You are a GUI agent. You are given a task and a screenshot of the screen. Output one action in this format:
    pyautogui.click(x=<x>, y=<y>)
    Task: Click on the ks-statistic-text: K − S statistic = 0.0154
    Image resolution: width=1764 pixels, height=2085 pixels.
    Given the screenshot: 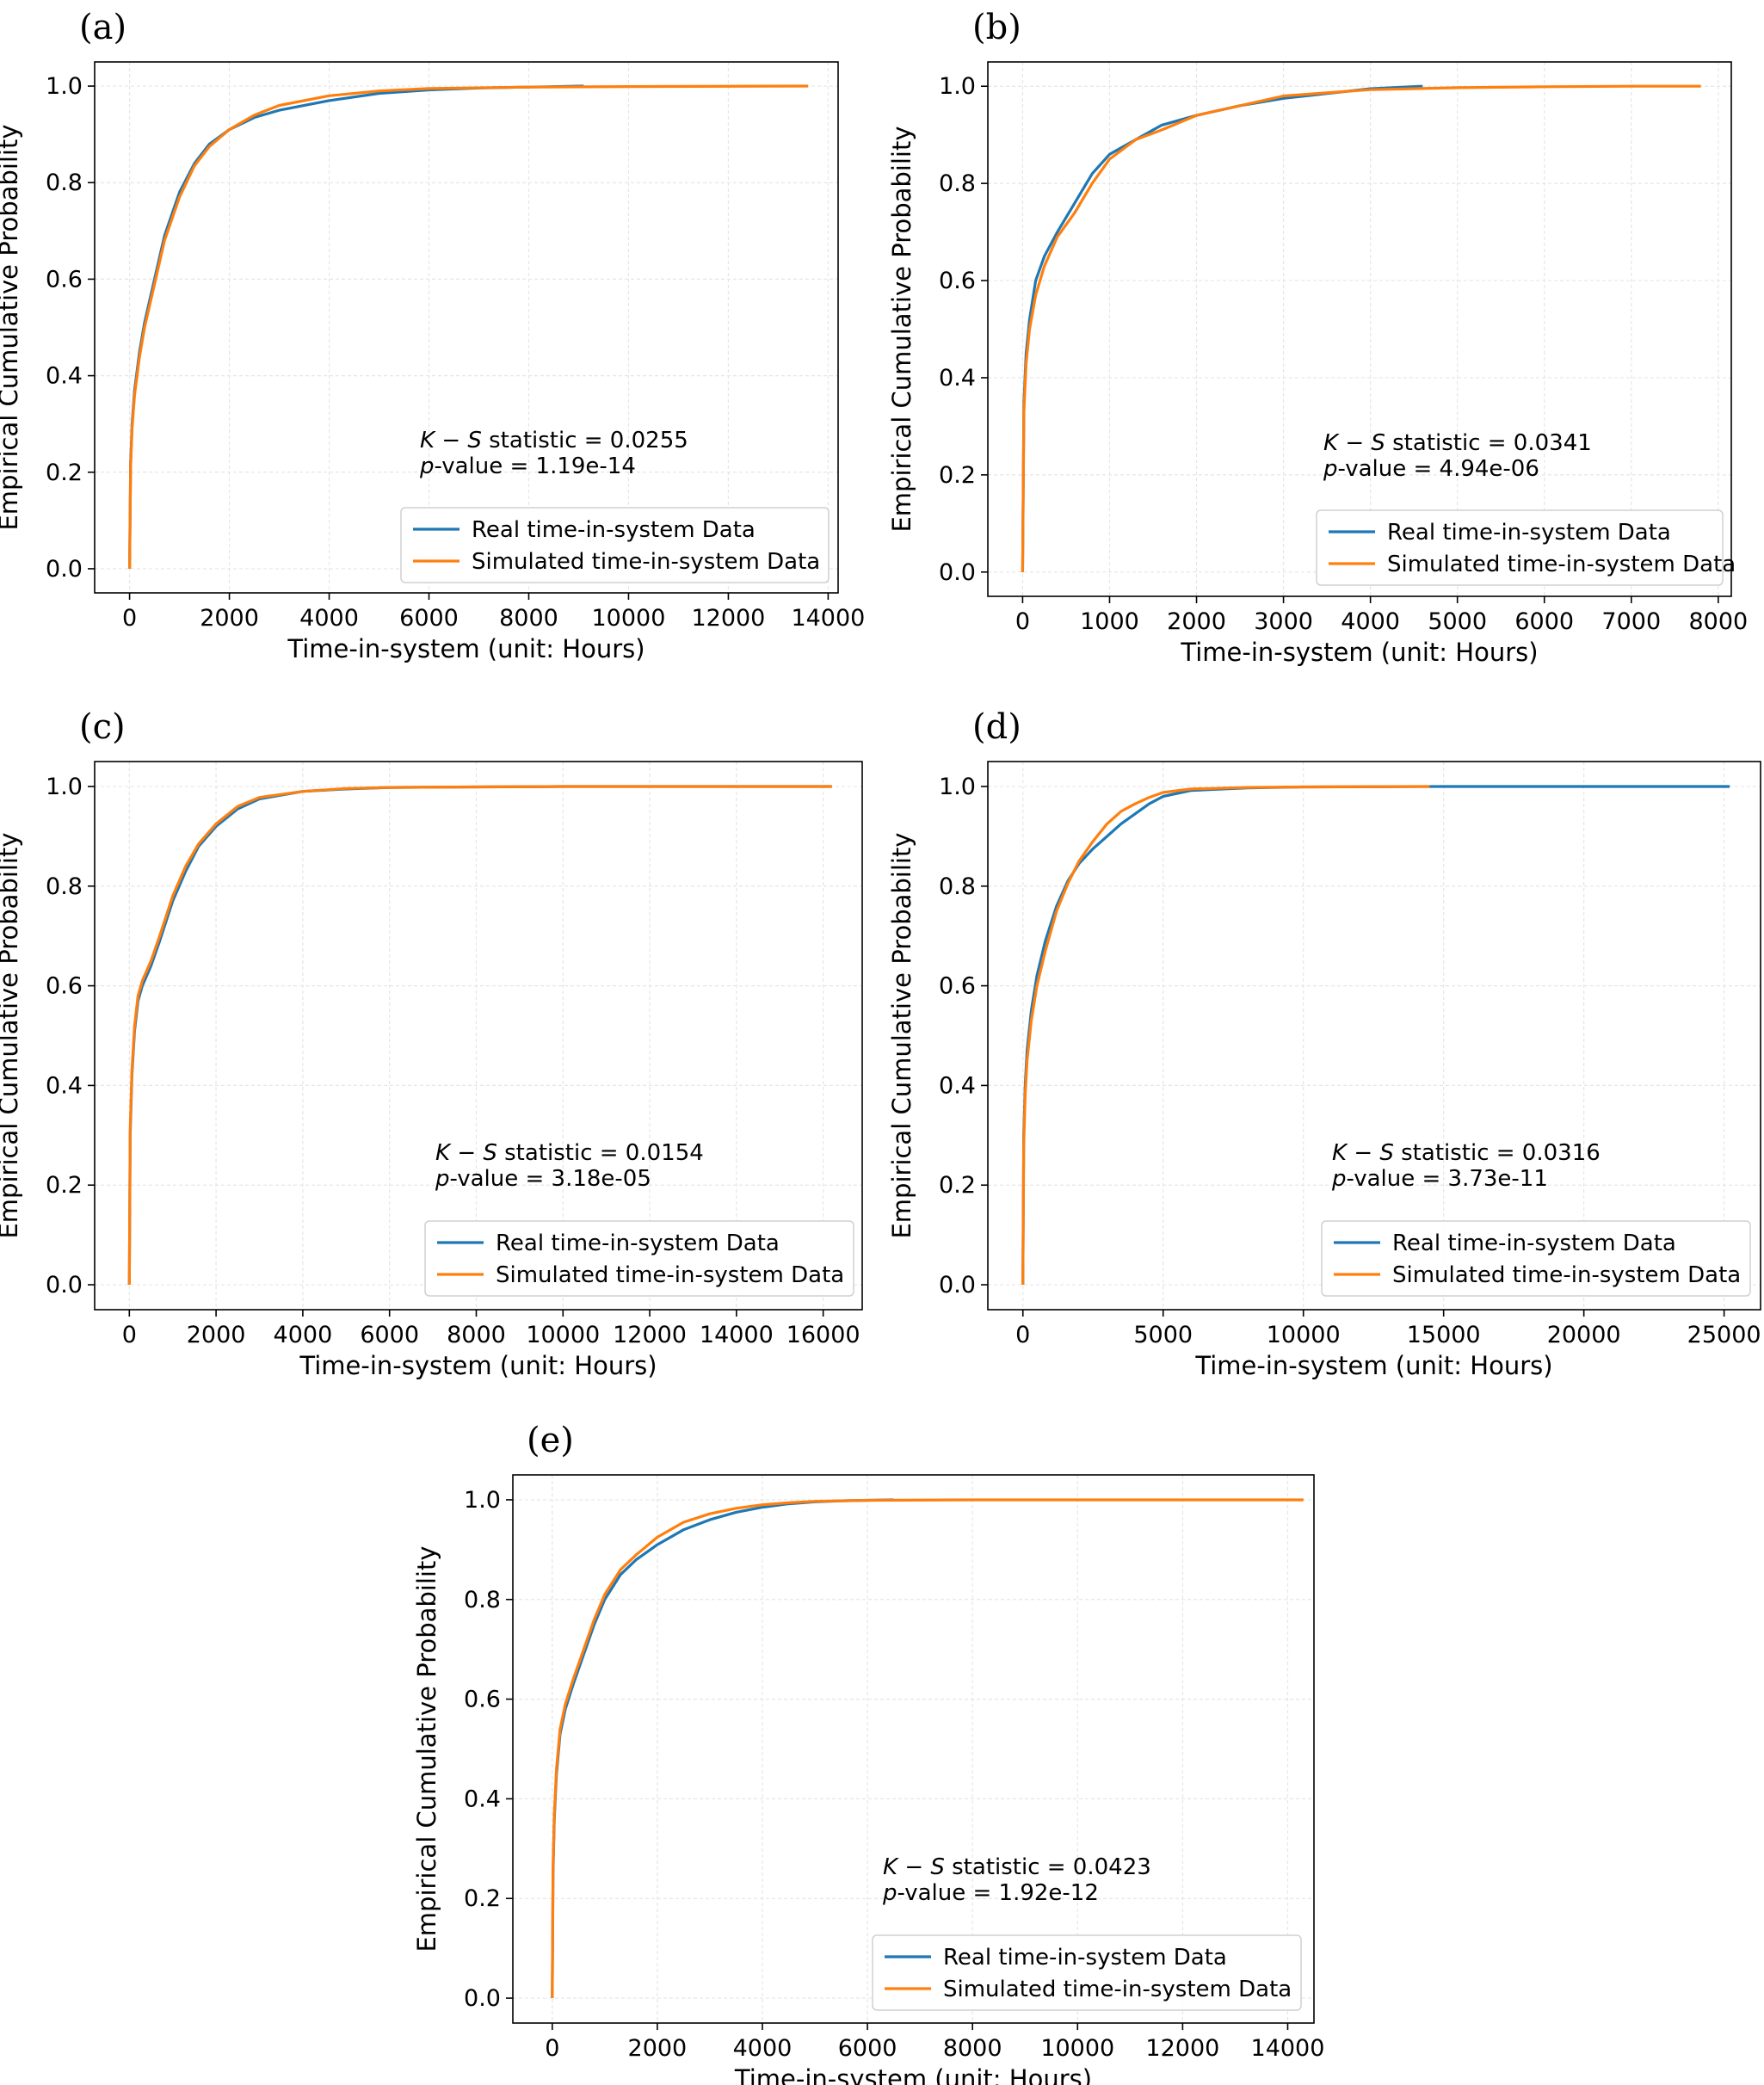 What is the action you would take?
    pyautogui.click(x=569, y=1153)
    